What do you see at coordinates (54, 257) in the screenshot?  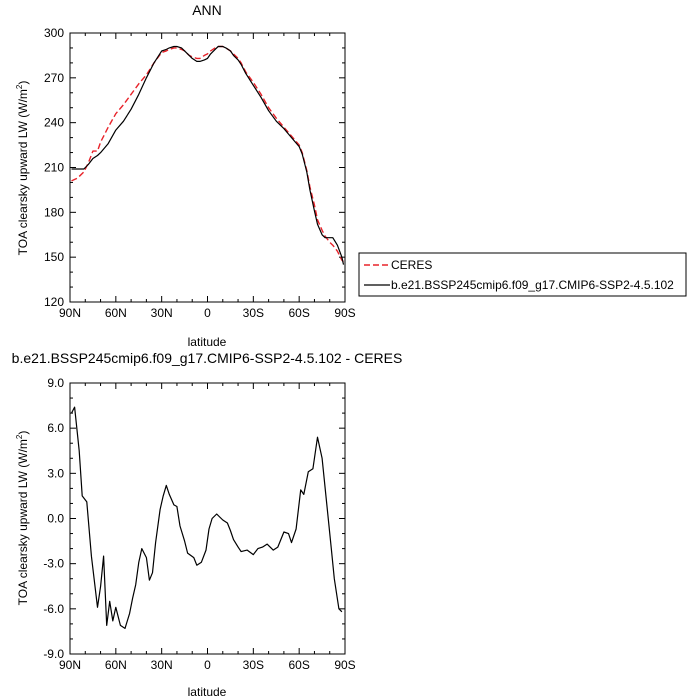 I see `y-tick-label: 150` at bounding box center [54, 257].